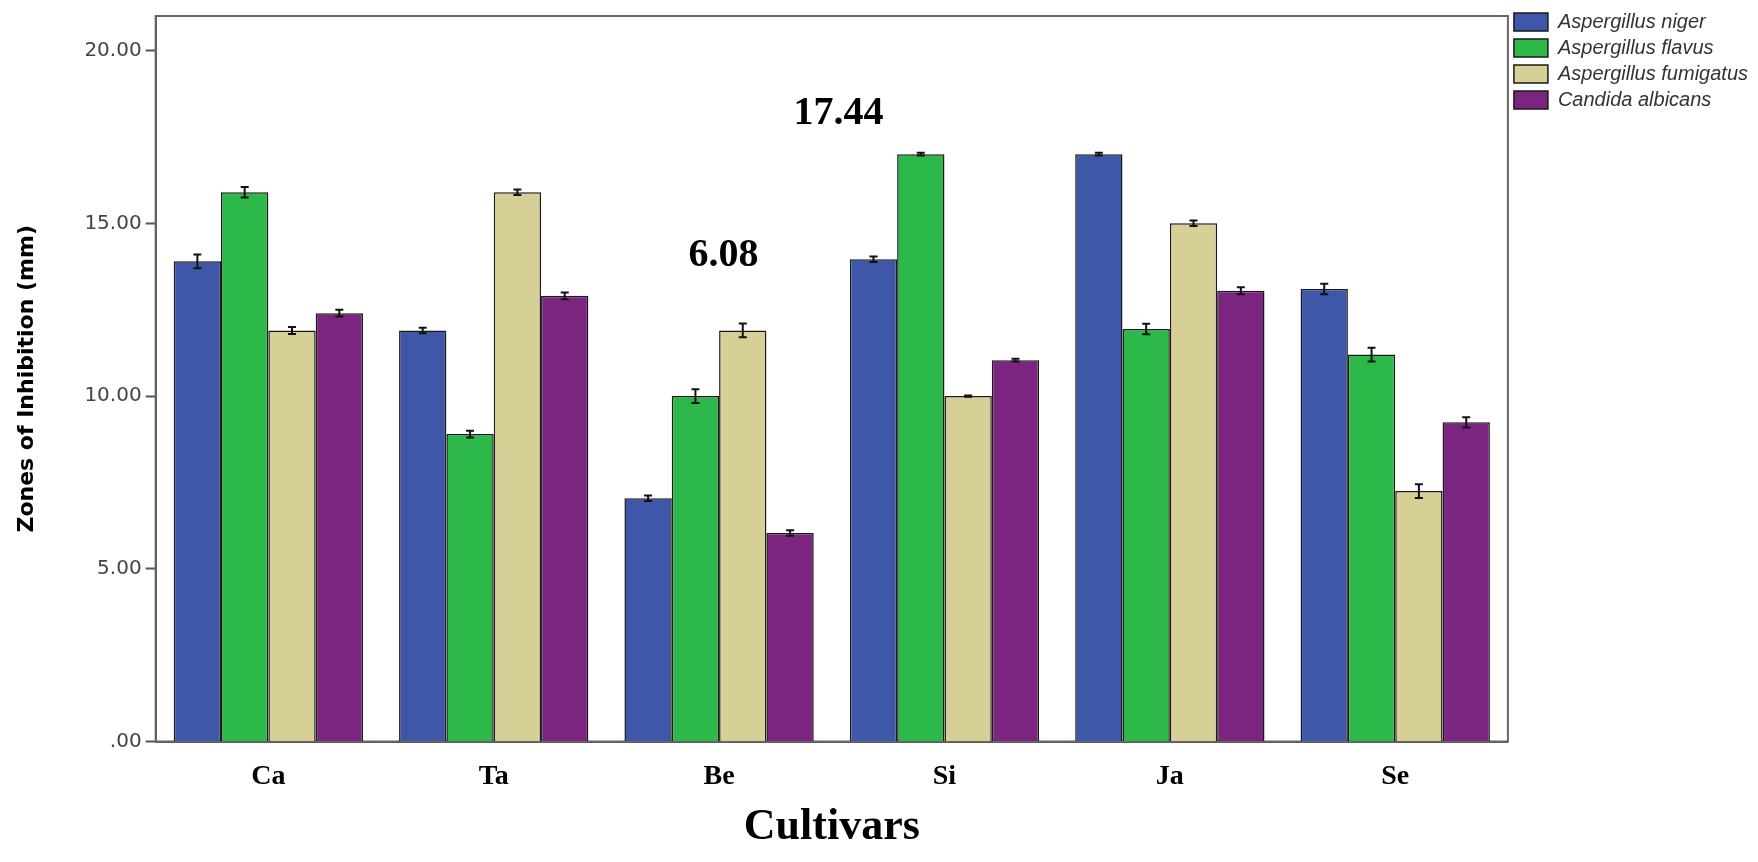  Describe the element at coordinates (838, 111) in the screenshot. I see `annotation: 17.44` at that location.